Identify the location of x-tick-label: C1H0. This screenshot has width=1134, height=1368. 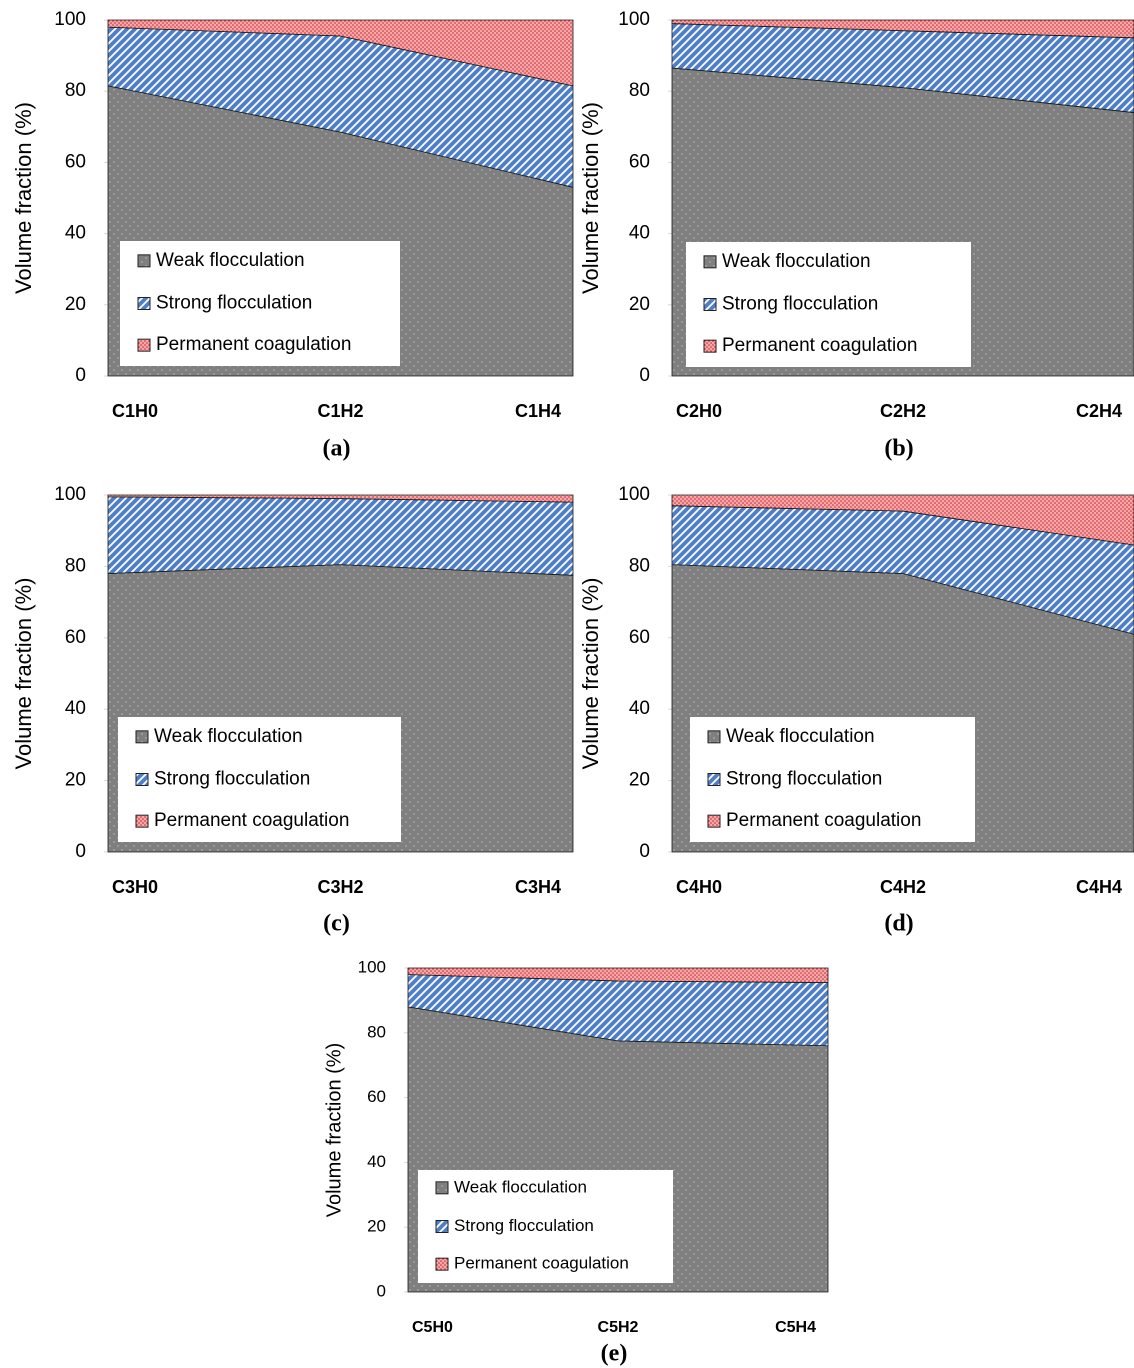
(135, 411).